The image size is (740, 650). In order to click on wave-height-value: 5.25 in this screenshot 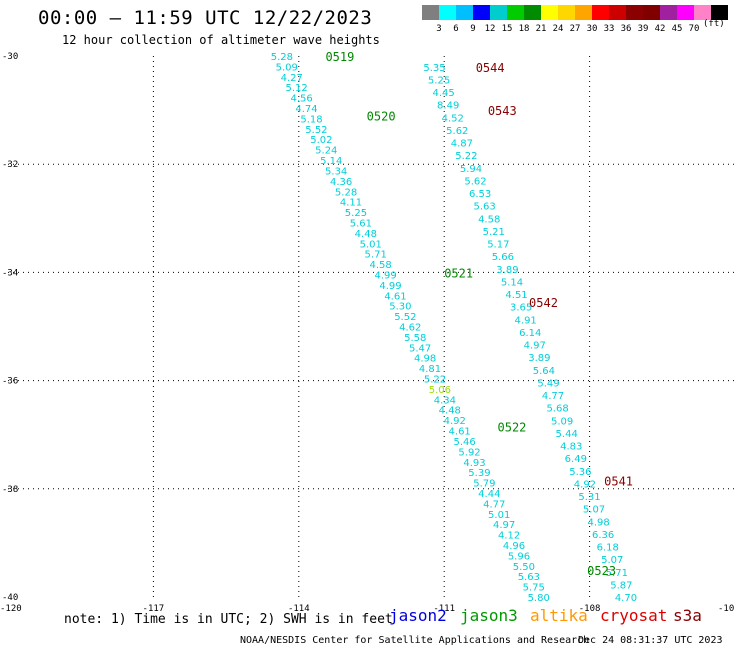, I will do `click(439, 80)`.